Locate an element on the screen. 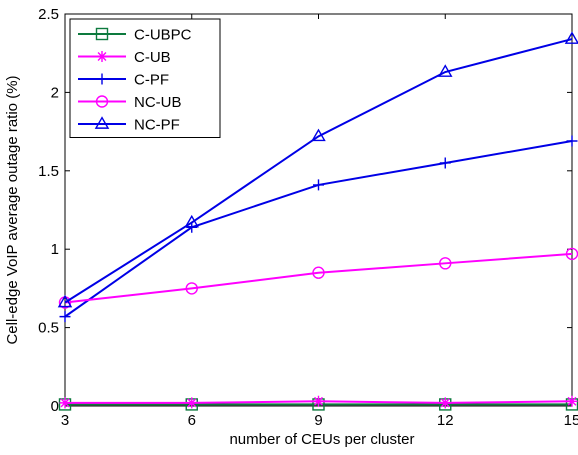 The height and width of the screenshot is (455, 578). y-tick-label: 1 is located at coordinates (55, 249).